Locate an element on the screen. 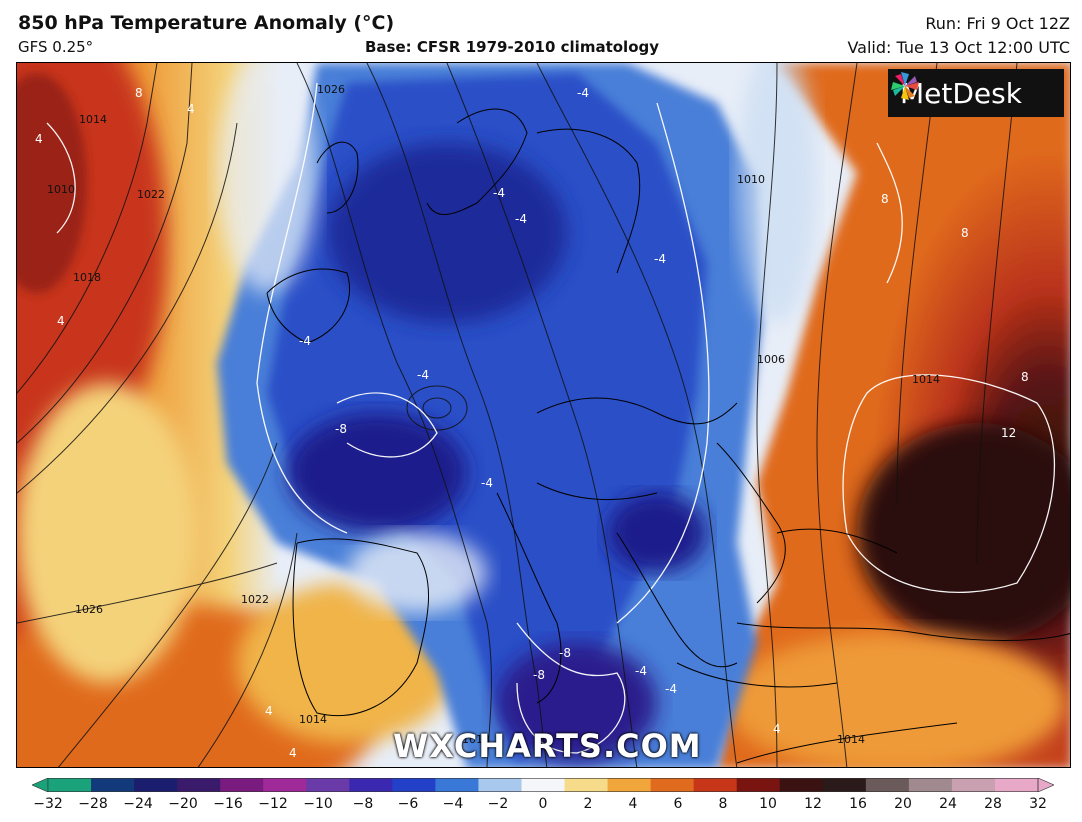  metdesk-logo: MetDesk is located at coordinates (976, 93).